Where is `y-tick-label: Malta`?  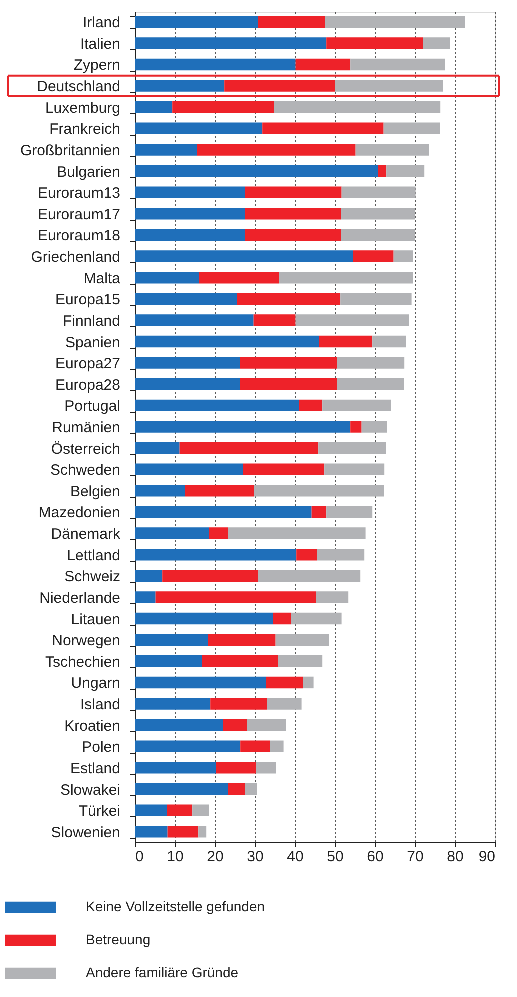
y-tick-label: Malta is located at coordinates (103, 279).